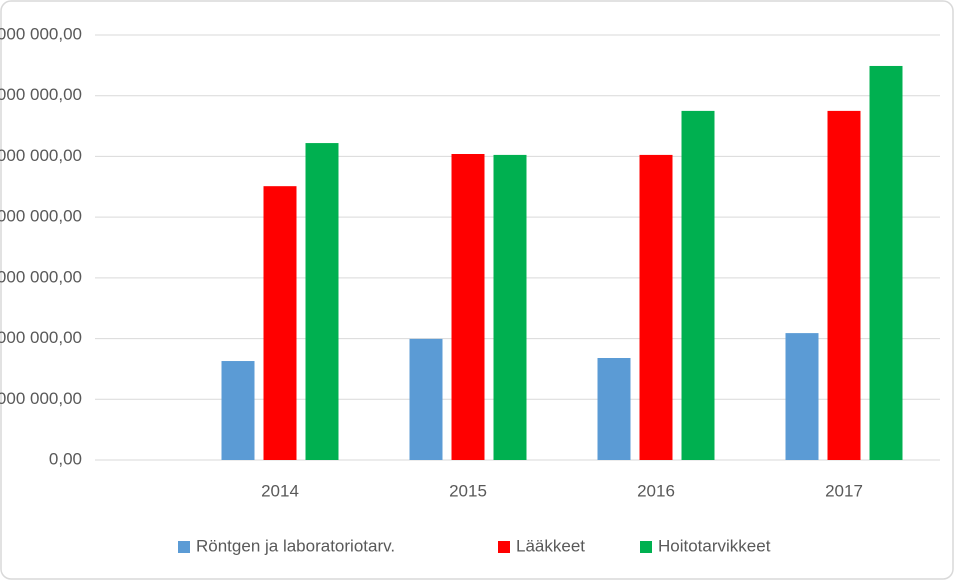  Describe the element at coordinates (41, 155) in the screenshot. I see `y-tick-label: 10 000 000,00` at that location.